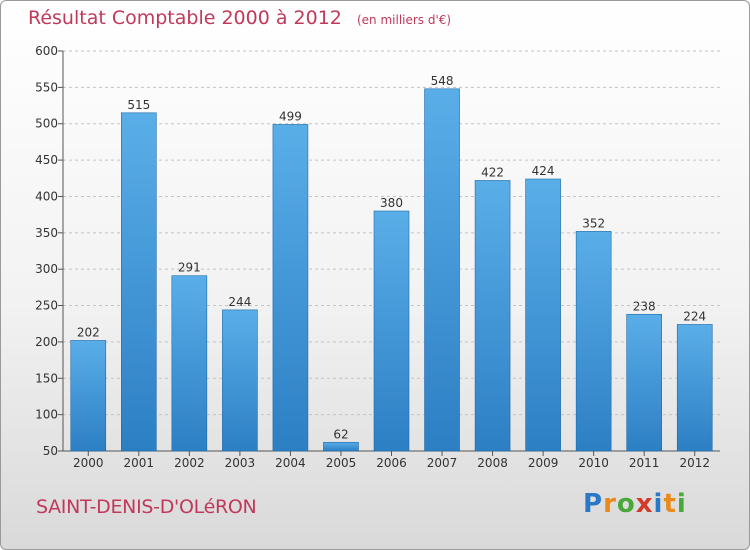  Describe the element at coordinates (88, 332) in the screenshot. I see `bar-value-label: 202` at that location.